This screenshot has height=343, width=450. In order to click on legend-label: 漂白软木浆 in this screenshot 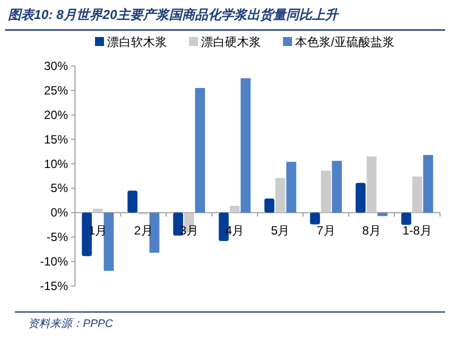, I will do `click(137, 42)`.